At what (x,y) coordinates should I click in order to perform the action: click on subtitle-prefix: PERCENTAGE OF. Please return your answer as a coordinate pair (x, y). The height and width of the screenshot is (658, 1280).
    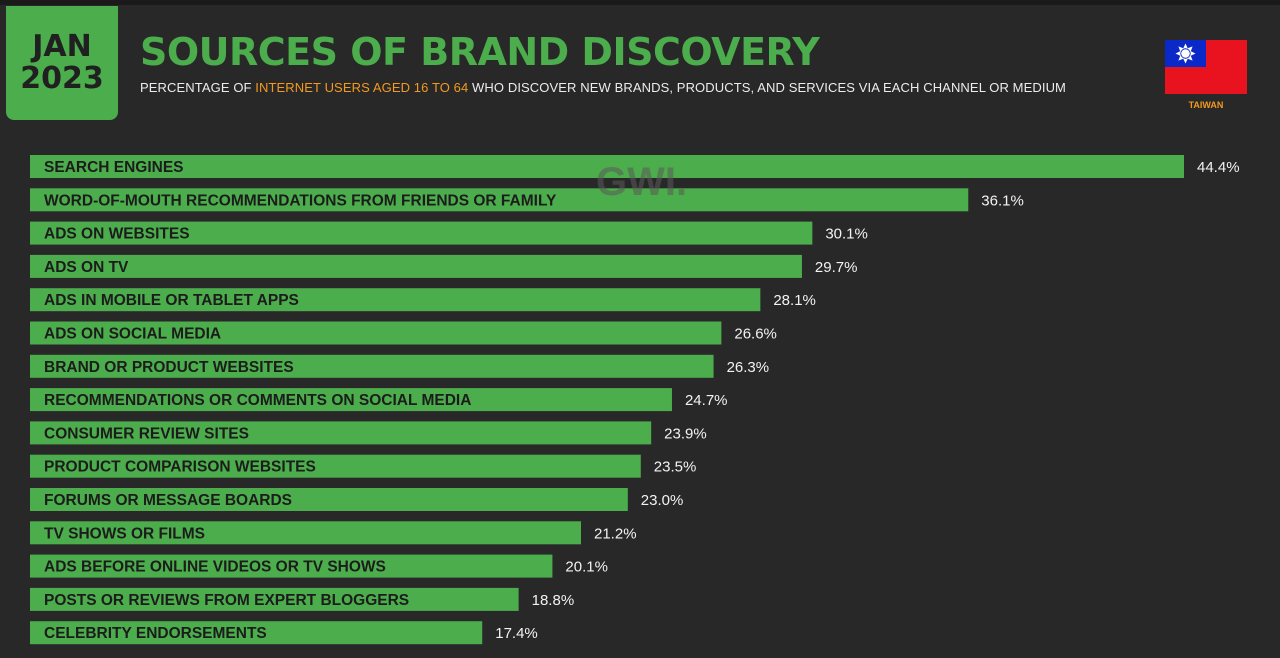
    Looking at the image, I should click on (198, 87).